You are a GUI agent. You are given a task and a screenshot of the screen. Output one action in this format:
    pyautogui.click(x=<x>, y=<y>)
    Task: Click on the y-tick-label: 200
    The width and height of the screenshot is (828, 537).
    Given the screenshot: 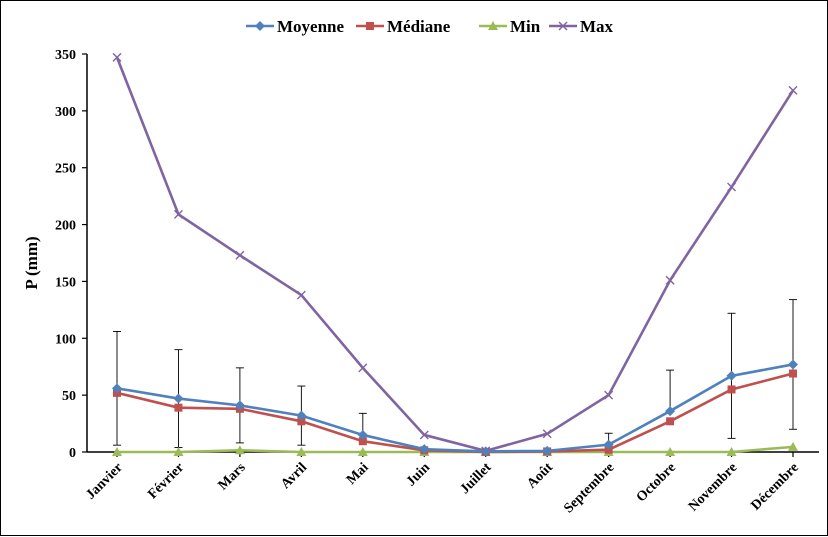 What is the action you would take?
    pyautogui.click(x=65, y=226)
    